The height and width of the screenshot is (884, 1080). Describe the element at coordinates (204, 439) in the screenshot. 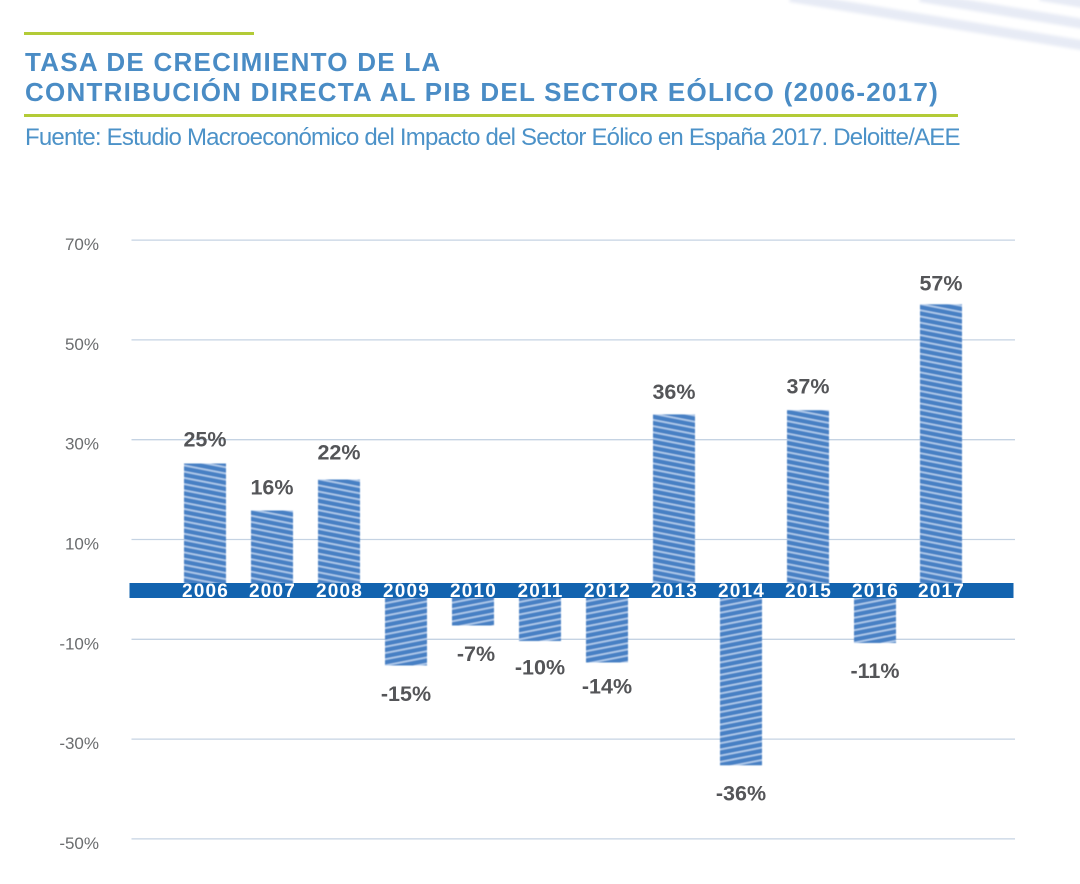

I see `svg-text: 25%` at that location.